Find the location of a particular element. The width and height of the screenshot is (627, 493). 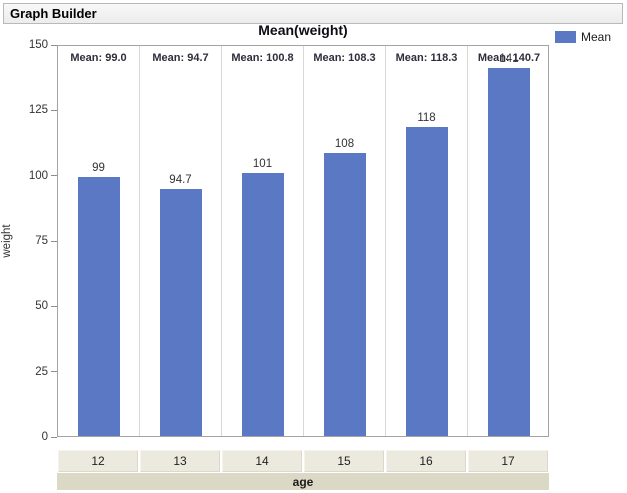

mean-caption: Mean: 140.7 is located at coordinates (509, 58).